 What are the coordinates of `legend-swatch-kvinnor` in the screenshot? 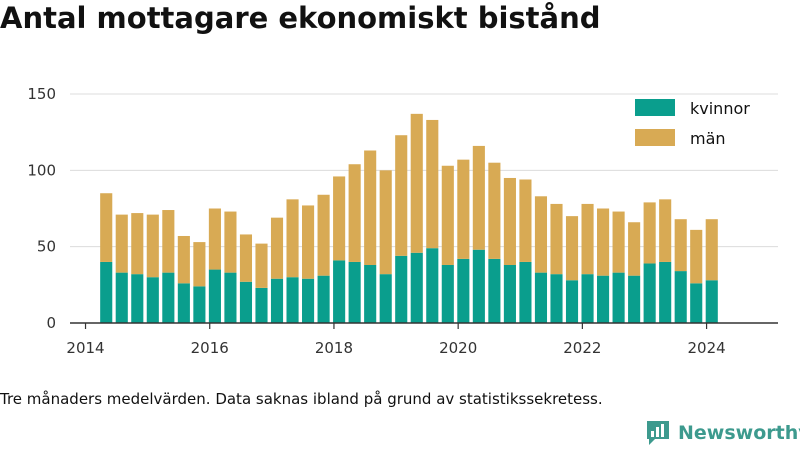 It's located at (655, 107).